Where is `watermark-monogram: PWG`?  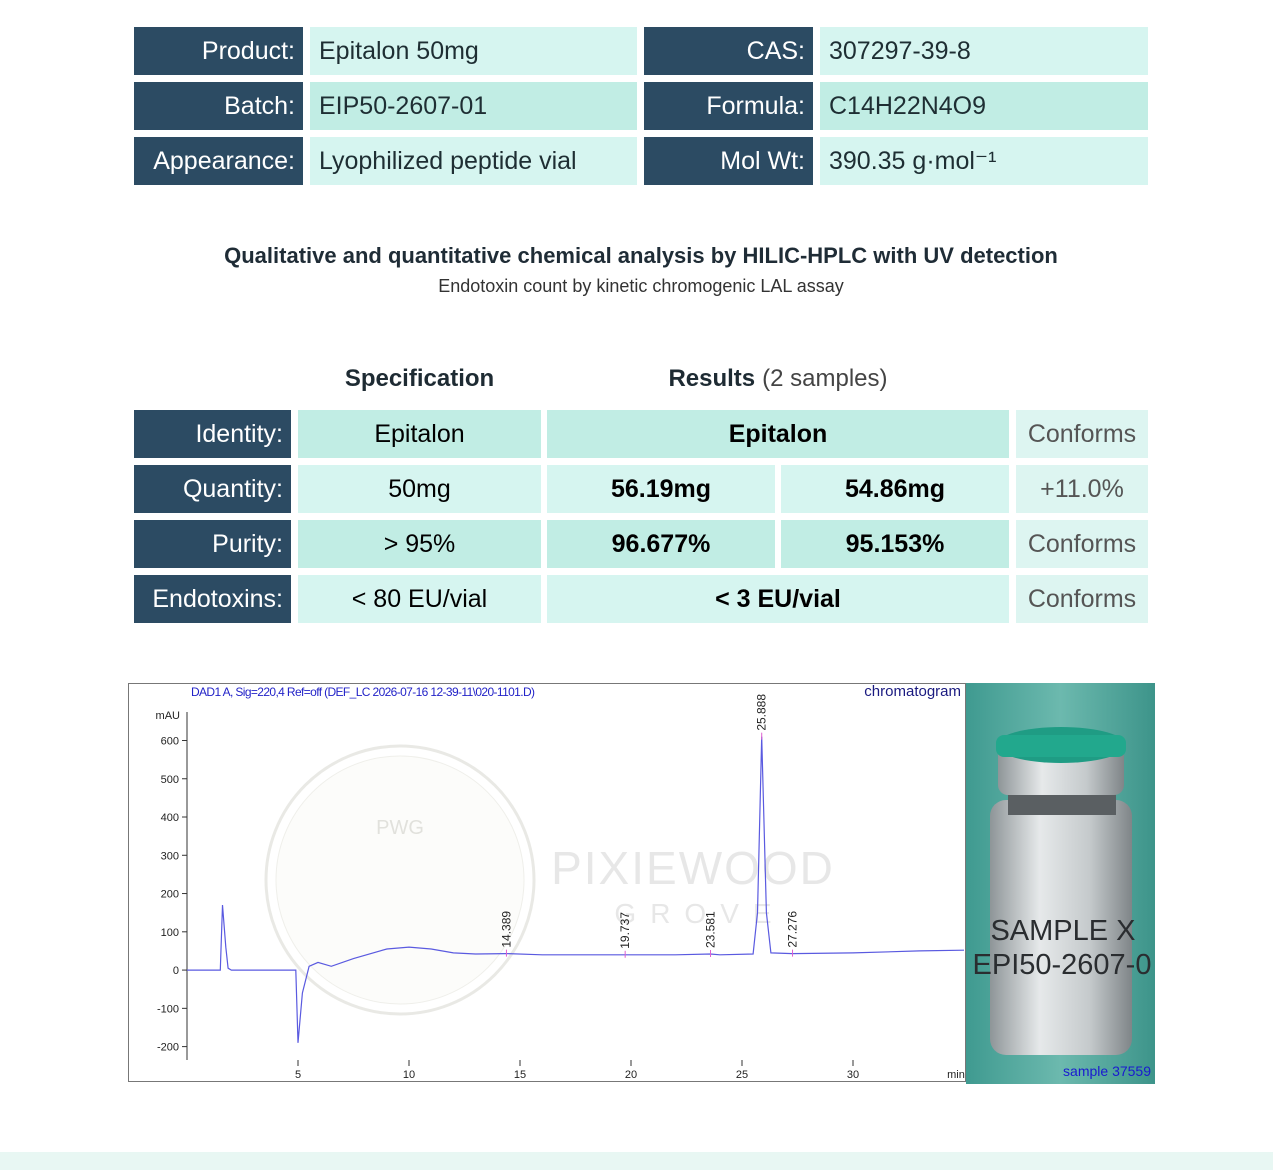
watermark-monogram: PWG is located at coordinates (400, 828).